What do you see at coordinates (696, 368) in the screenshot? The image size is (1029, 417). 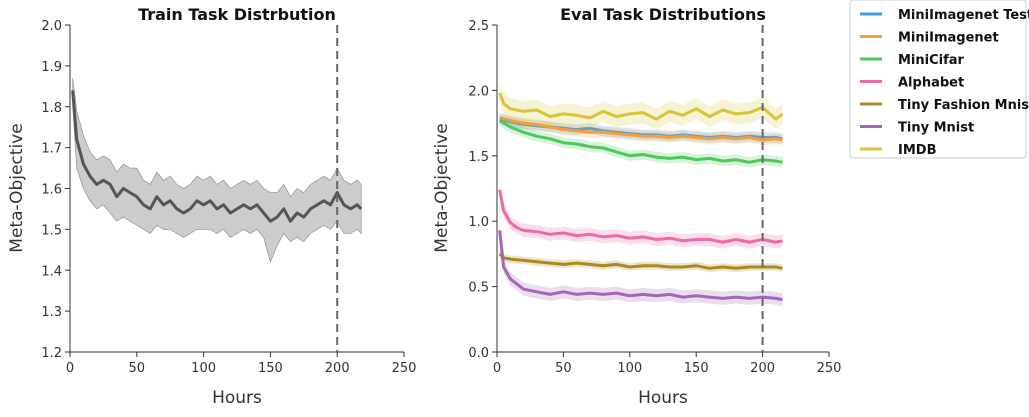 I see `eval-x-tick-label: 150` at bounding box center [696, 368].